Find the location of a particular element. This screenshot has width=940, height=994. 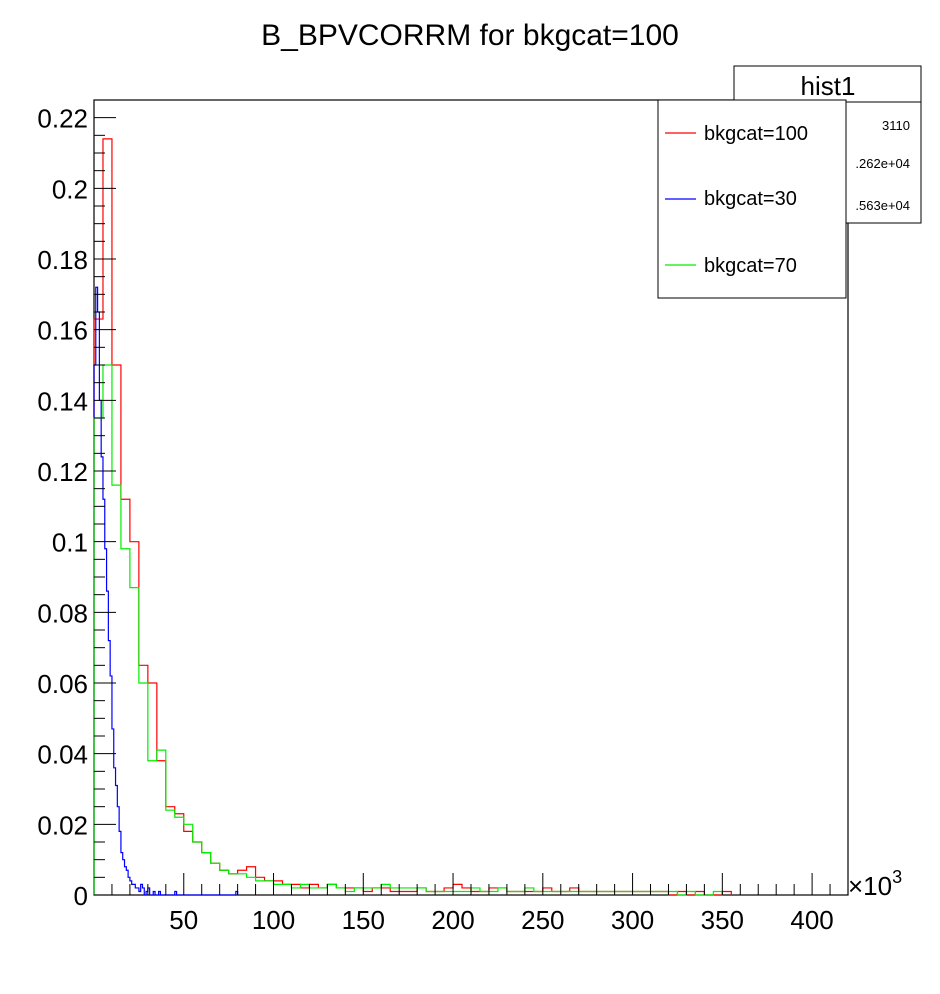

legend-label-bkgcat-100: bkgcat=100 is located at coordinates (756, 134).